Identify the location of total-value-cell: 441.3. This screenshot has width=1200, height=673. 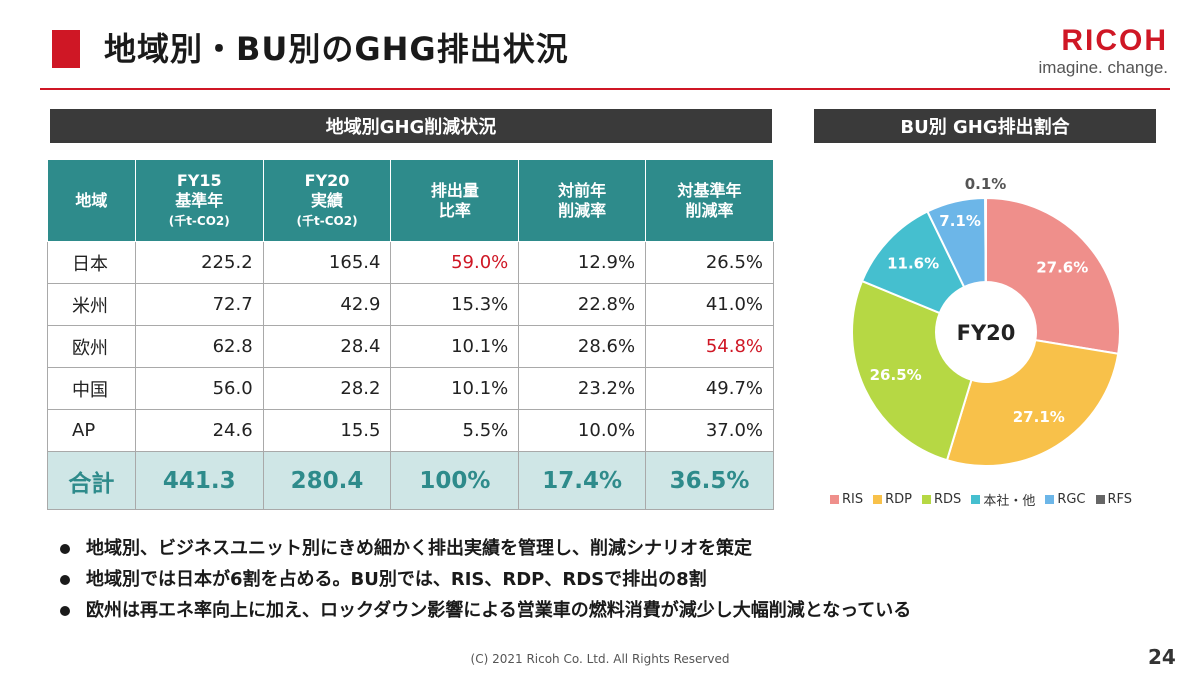
(199, 480).